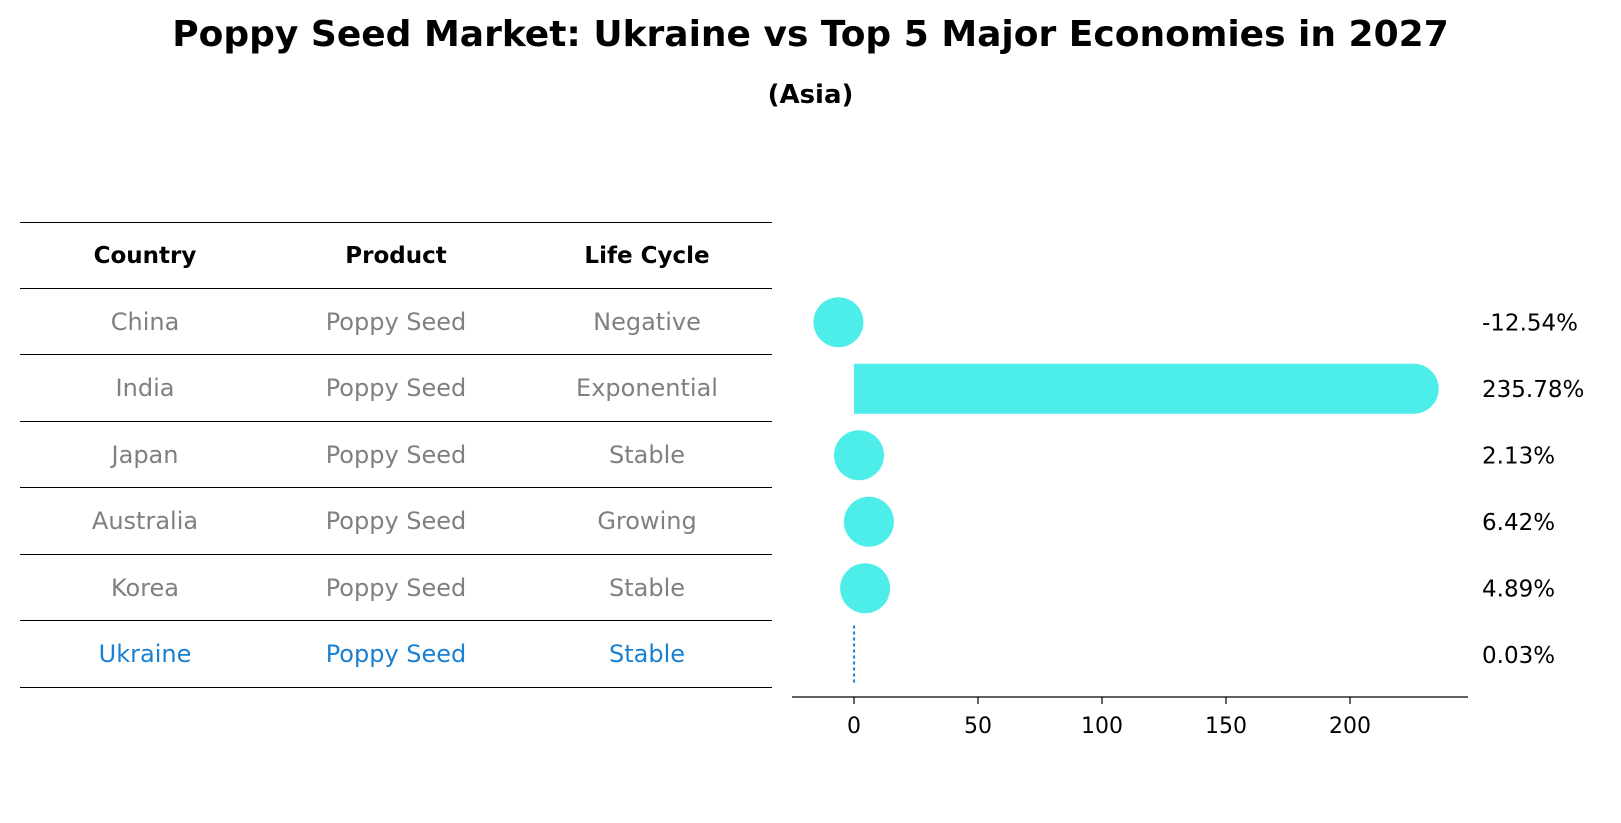 This screenshot has height=823, width=1621. I want to click on x-tick-label: 100, so click(1102, 726).